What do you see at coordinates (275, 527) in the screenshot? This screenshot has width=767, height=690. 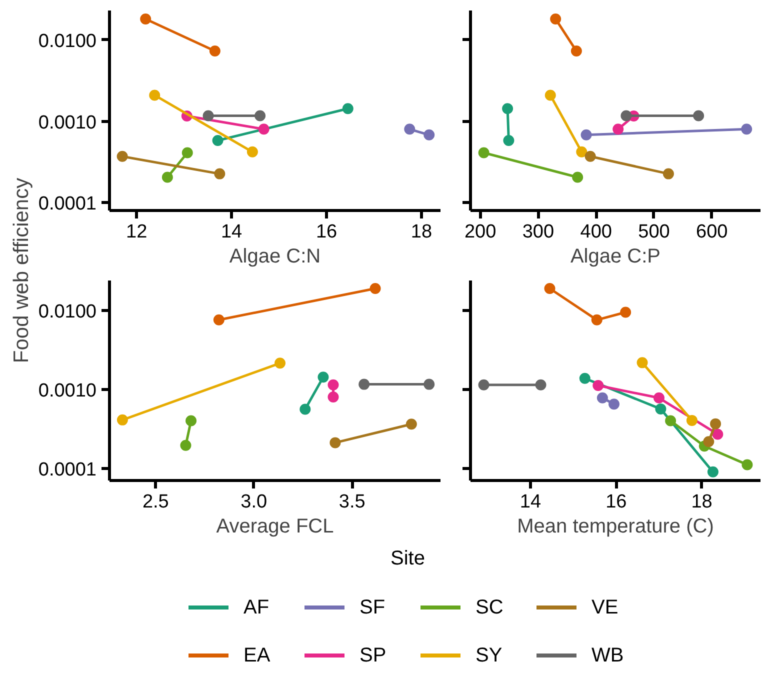 I see `x-axis-title: Average FCL` at bounding box center [275, 527].